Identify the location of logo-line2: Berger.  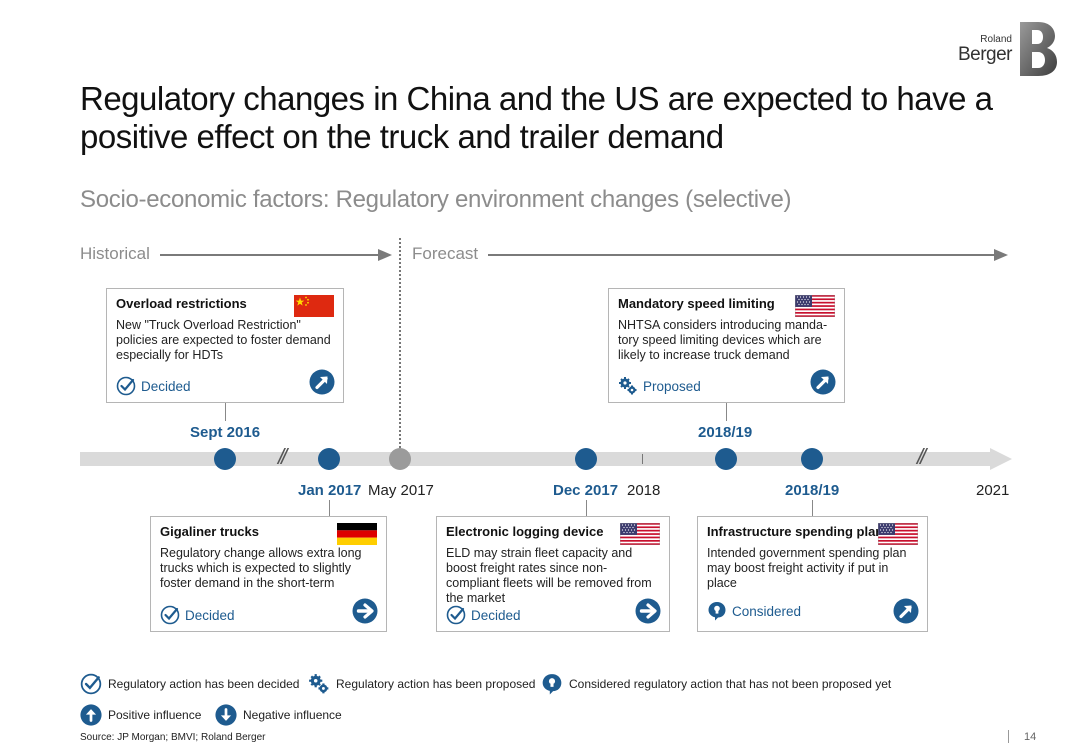
(985, 54).